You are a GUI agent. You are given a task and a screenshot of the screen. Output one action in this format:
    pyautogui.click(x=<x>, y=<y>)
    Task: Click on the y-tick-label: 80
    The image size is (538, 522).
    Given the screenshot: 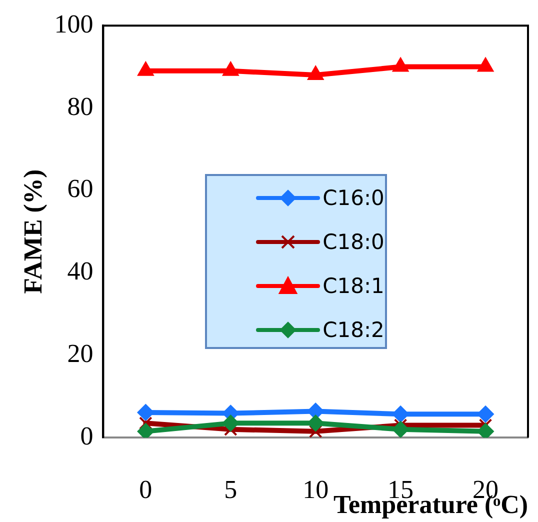 What is the action you would take?
    pyautogui.click(x=80, y=106)
    